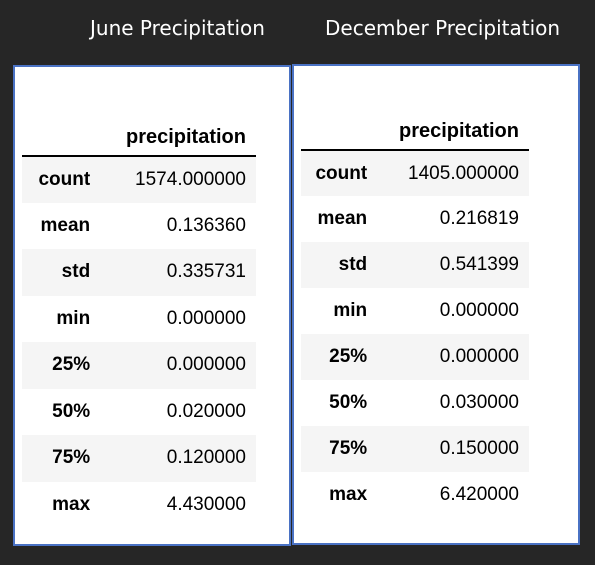 Image resolution: width=595 pixels, height=565 pixels. I want to click on stat-value: 1574.000000, so click(178, 179).